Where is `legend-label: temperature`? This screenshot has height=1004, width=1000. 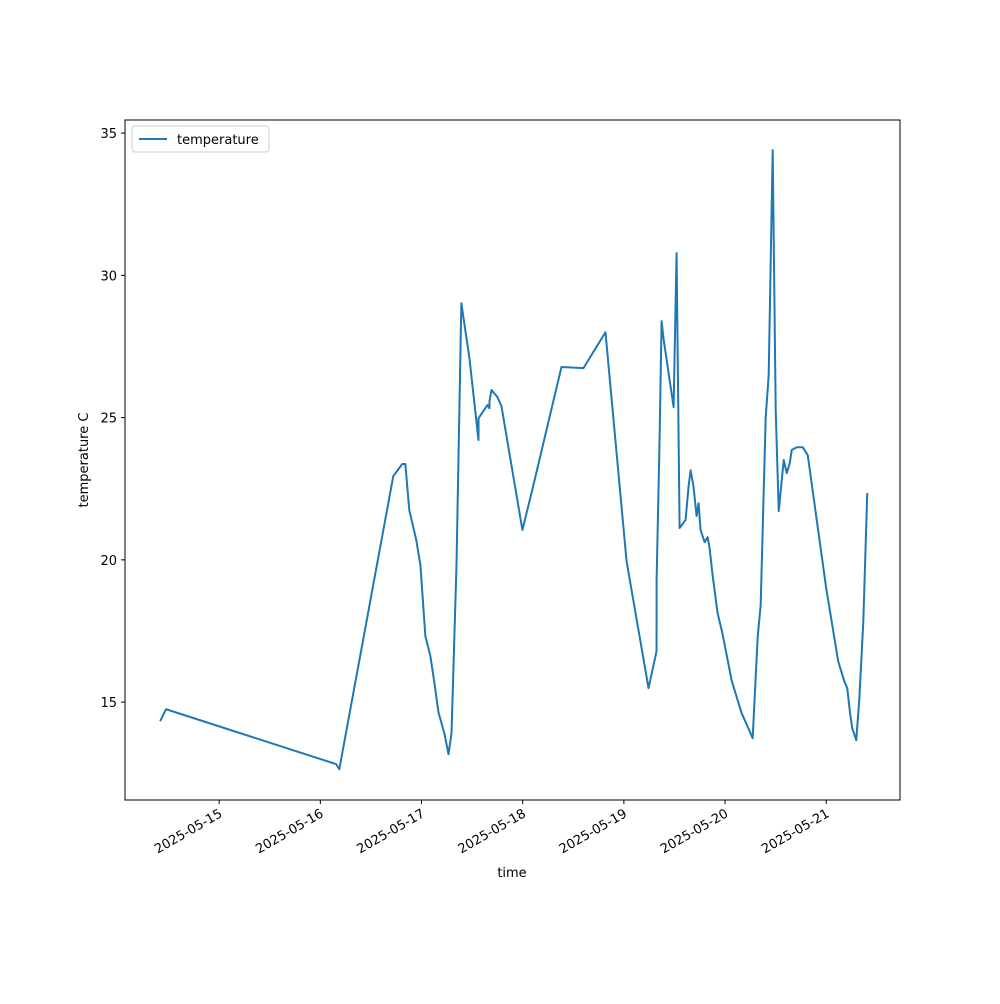 legend-label: temperature is located at coordinates (218, 140).